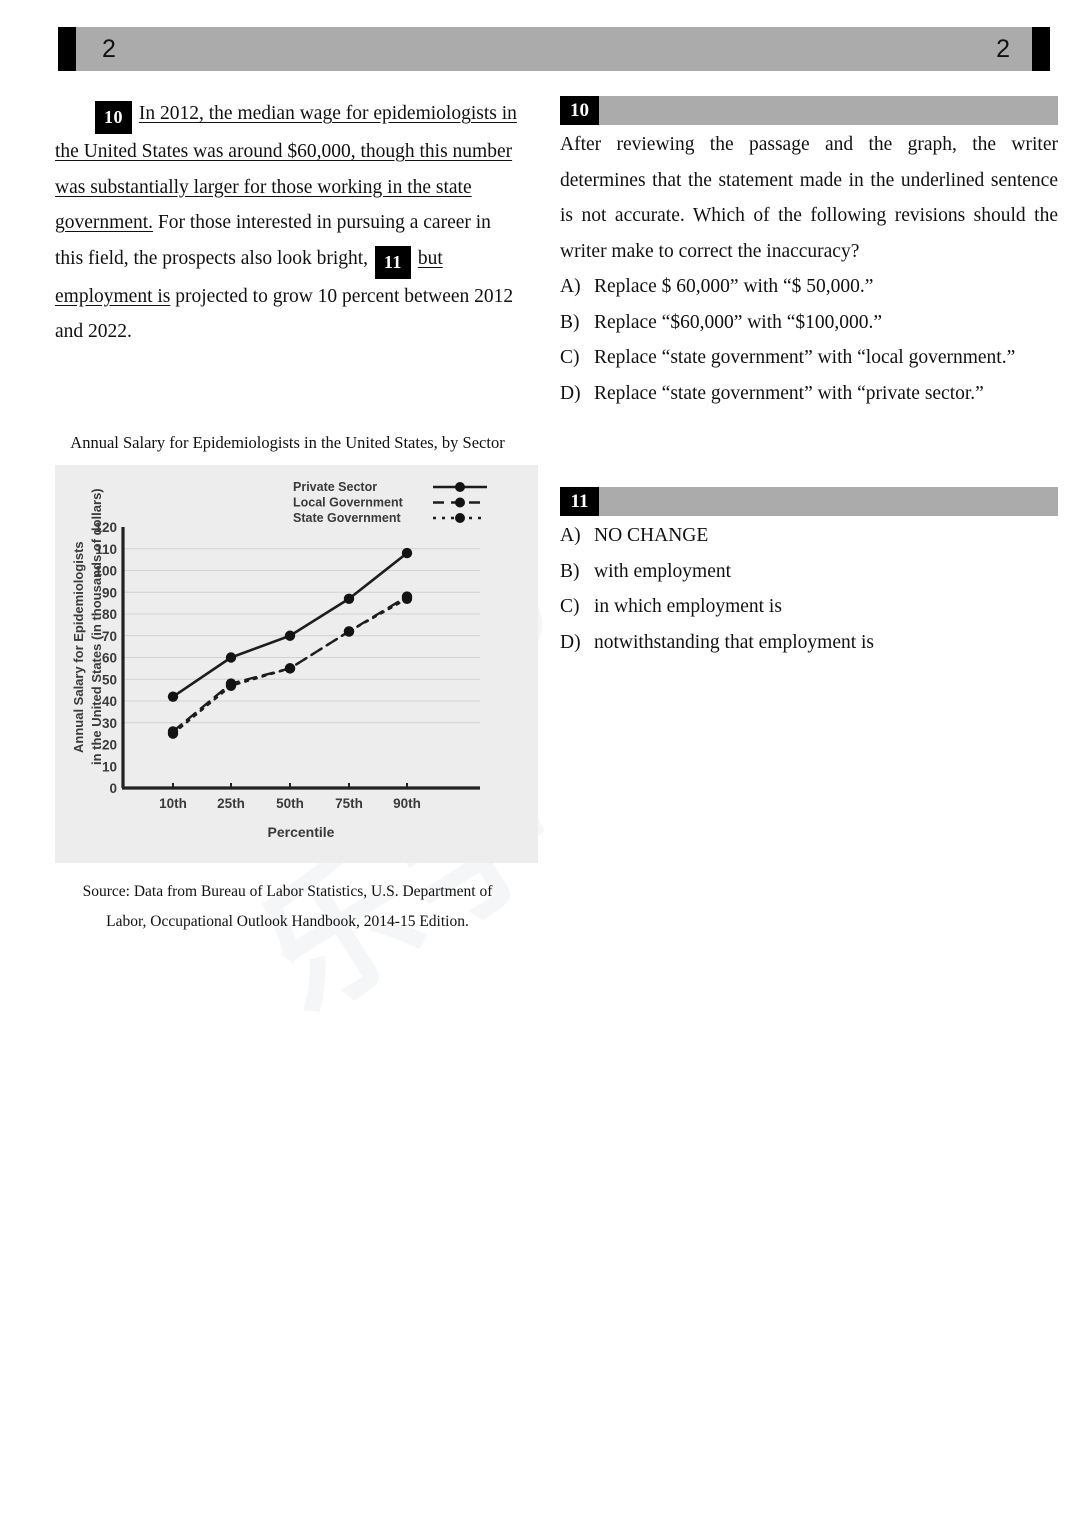 Image resolution: width=1080 pixels, height=1529 pixels. I want to click on y-axis-label-line1: Annual Salary for Epidemiologists, so click(78, 647).